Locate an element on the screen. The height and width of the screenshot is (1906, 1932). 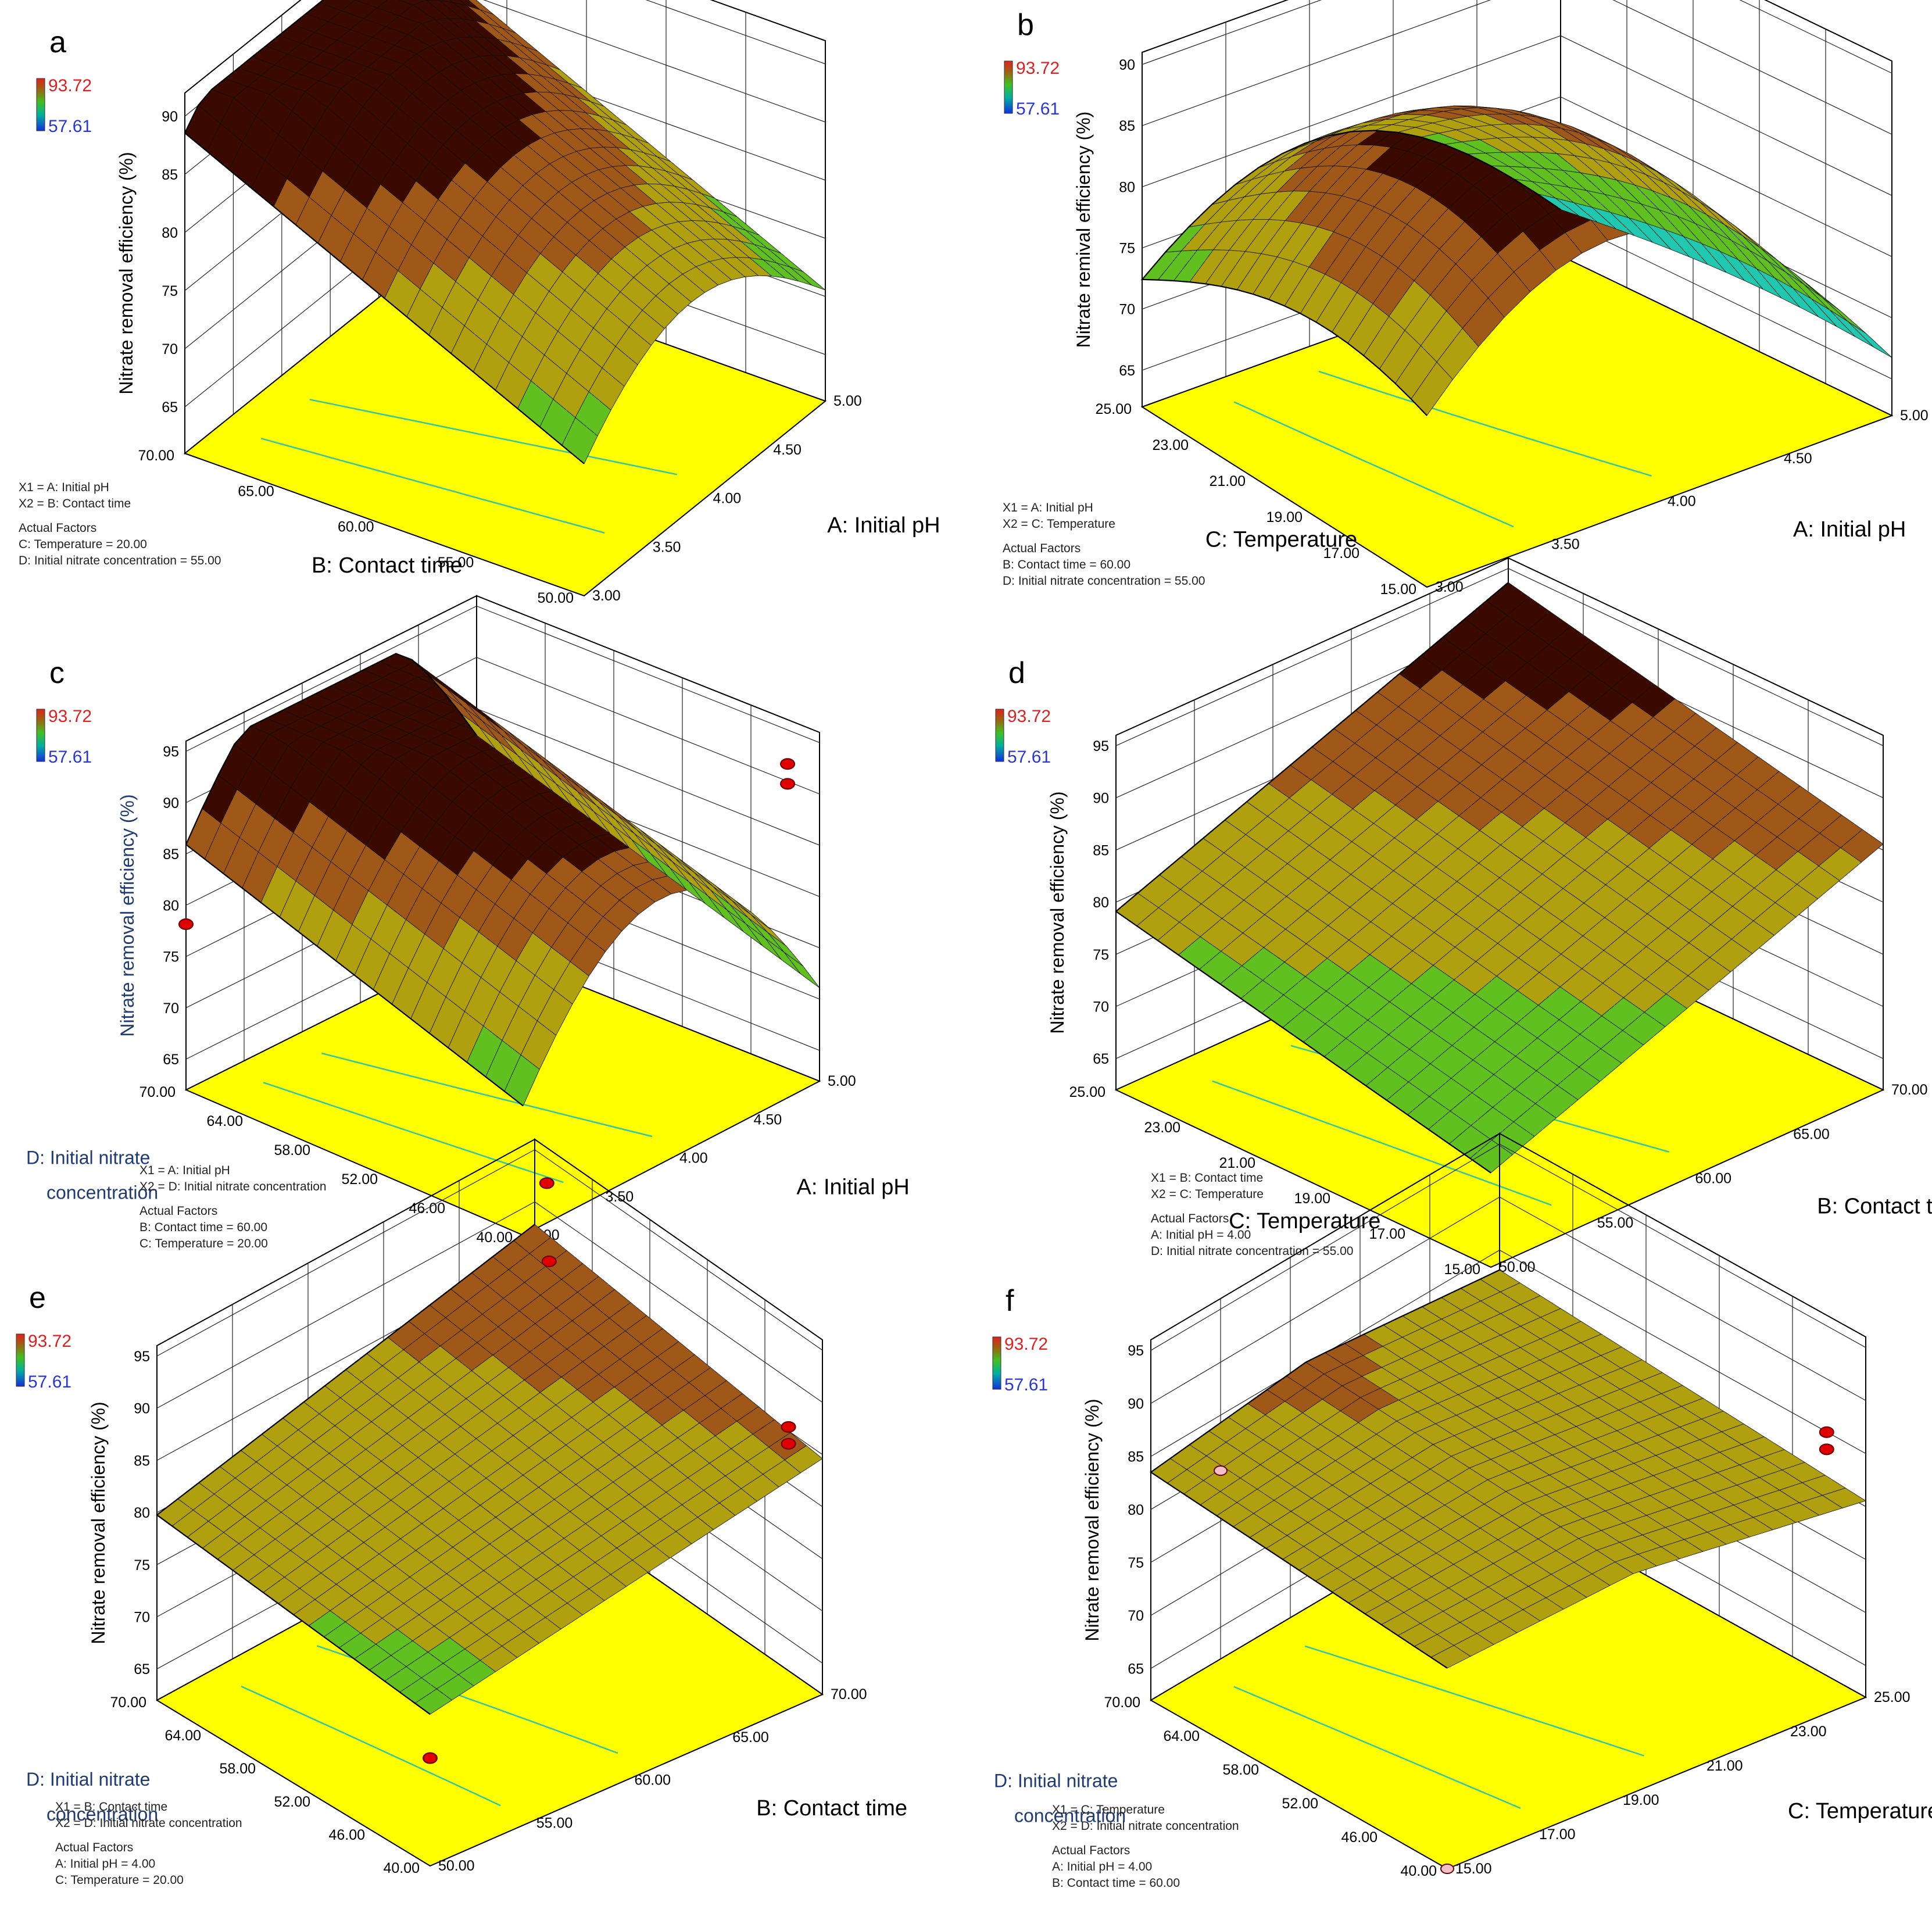
left-axis-tick: 23.00 is located at coordinates (1170, 445).